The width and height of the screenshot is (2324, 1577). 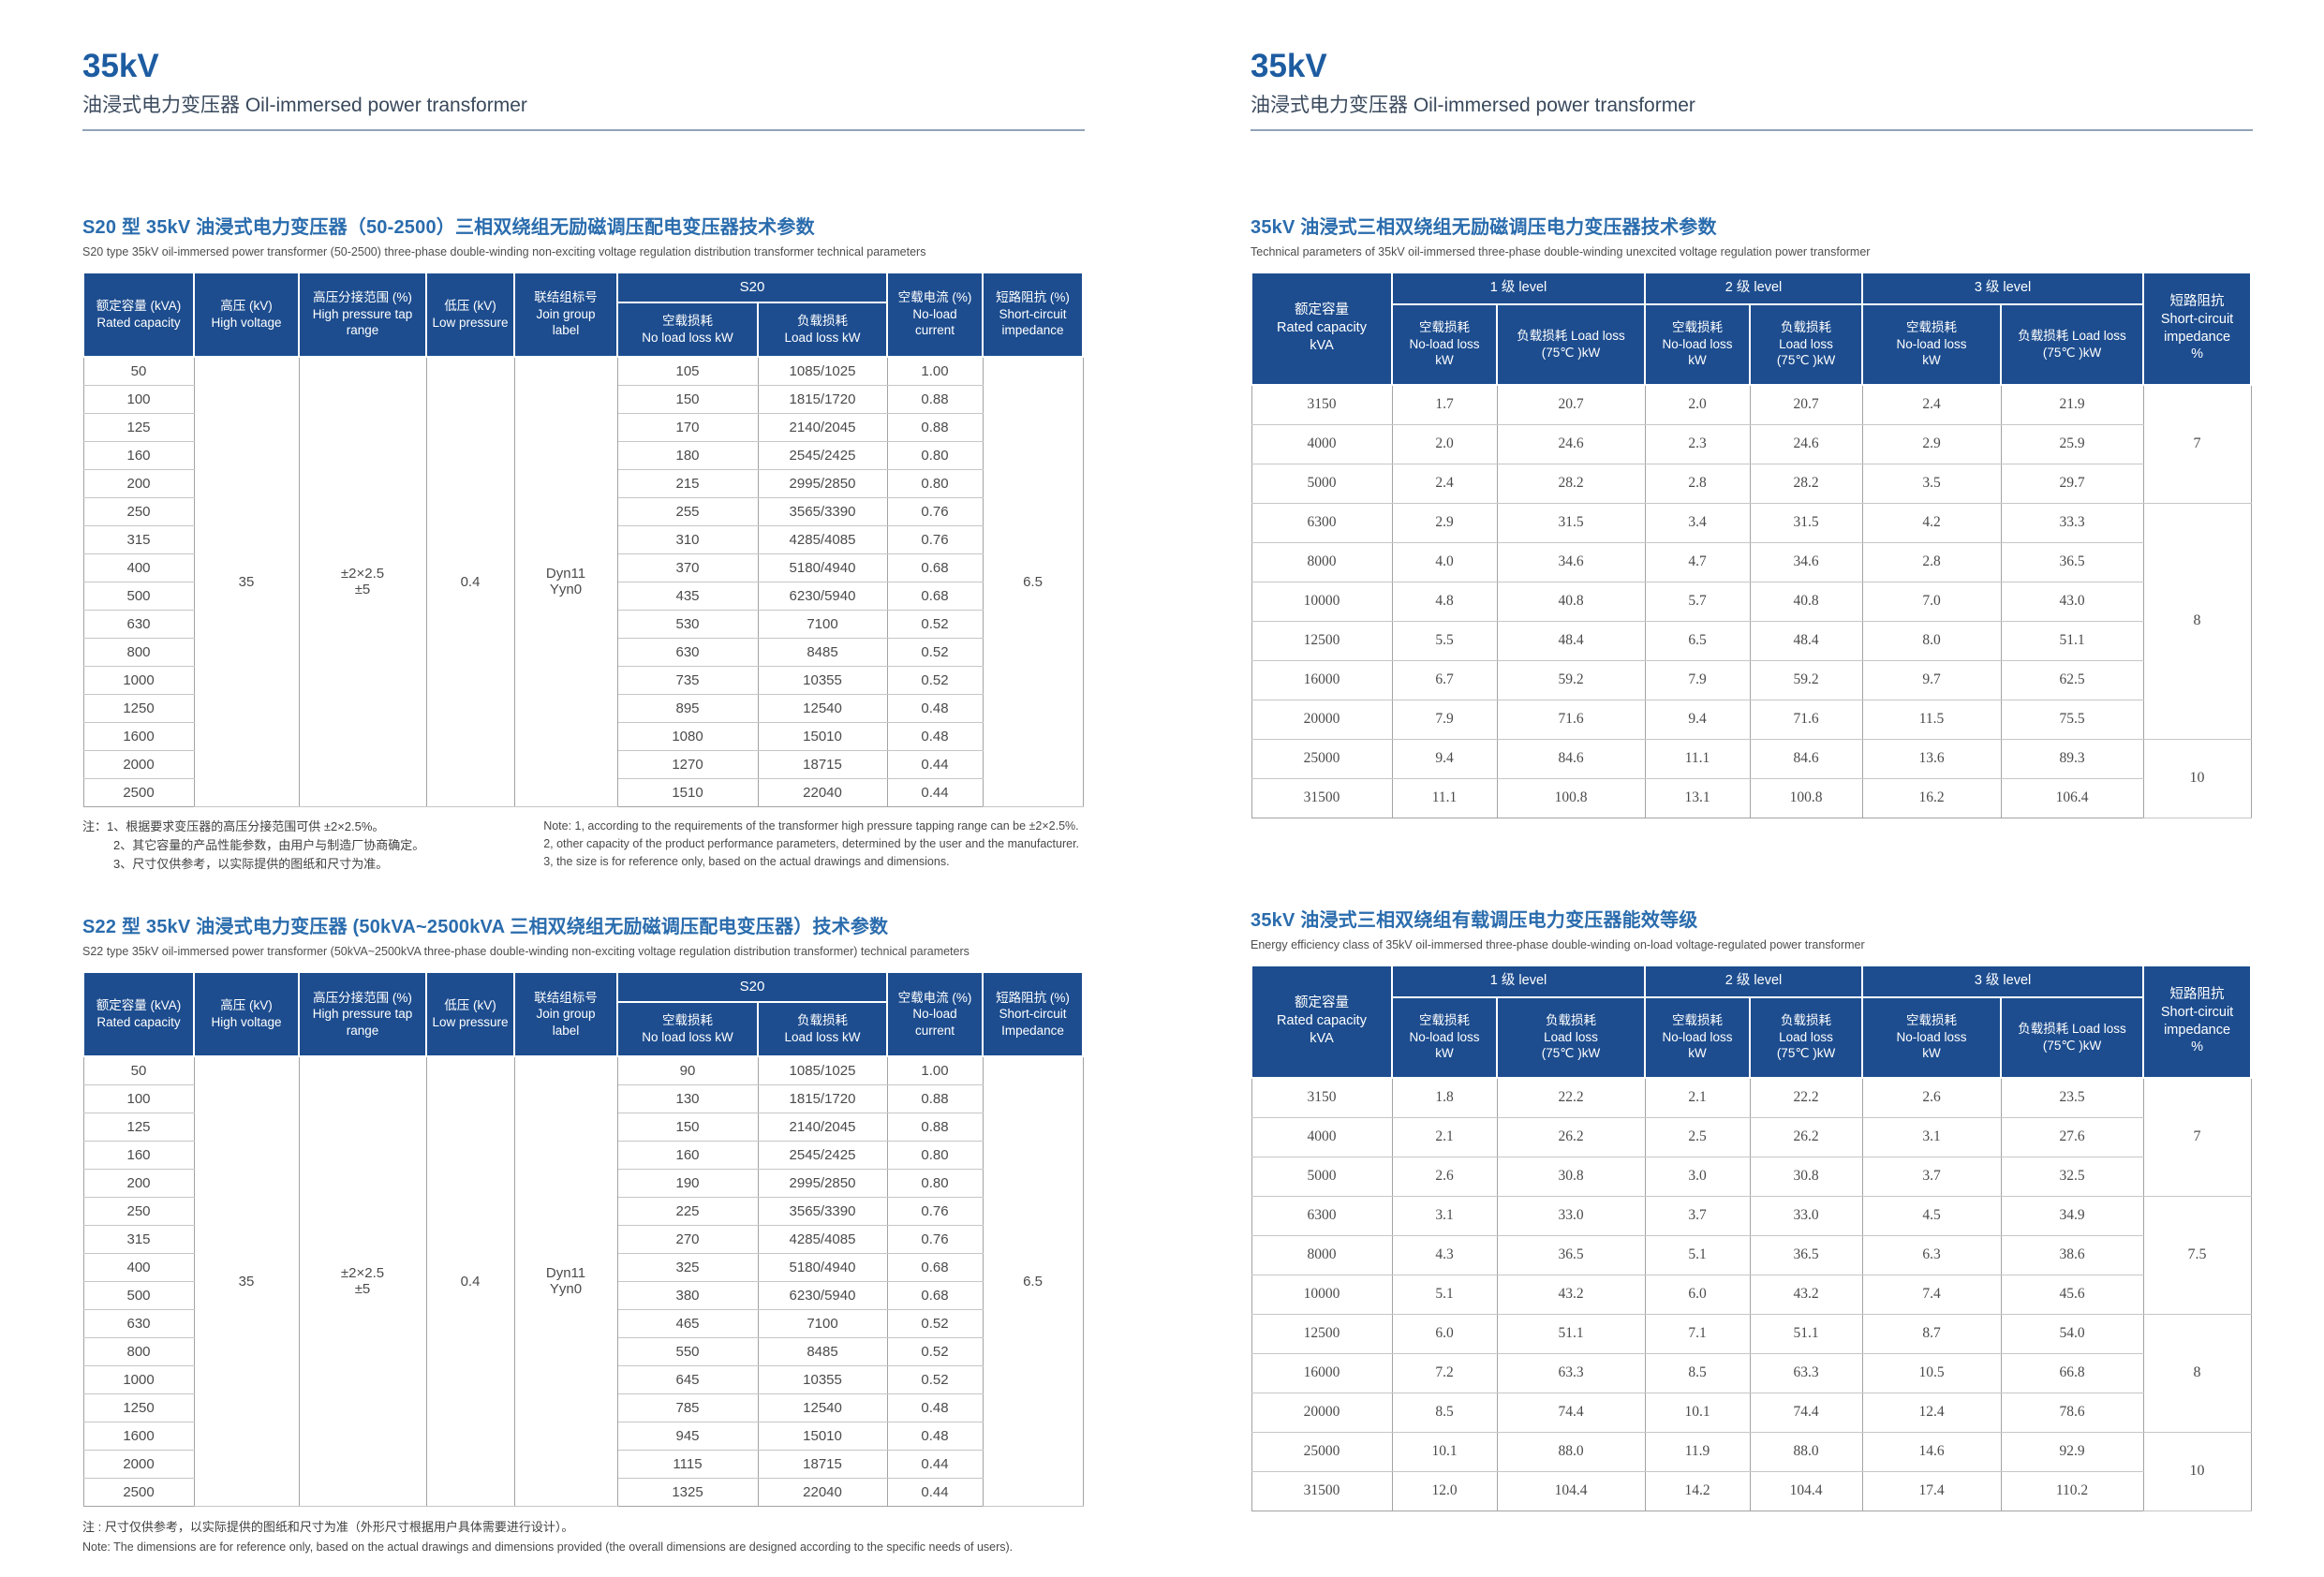 I want to click on header-rule, so click(x=584, y=129).